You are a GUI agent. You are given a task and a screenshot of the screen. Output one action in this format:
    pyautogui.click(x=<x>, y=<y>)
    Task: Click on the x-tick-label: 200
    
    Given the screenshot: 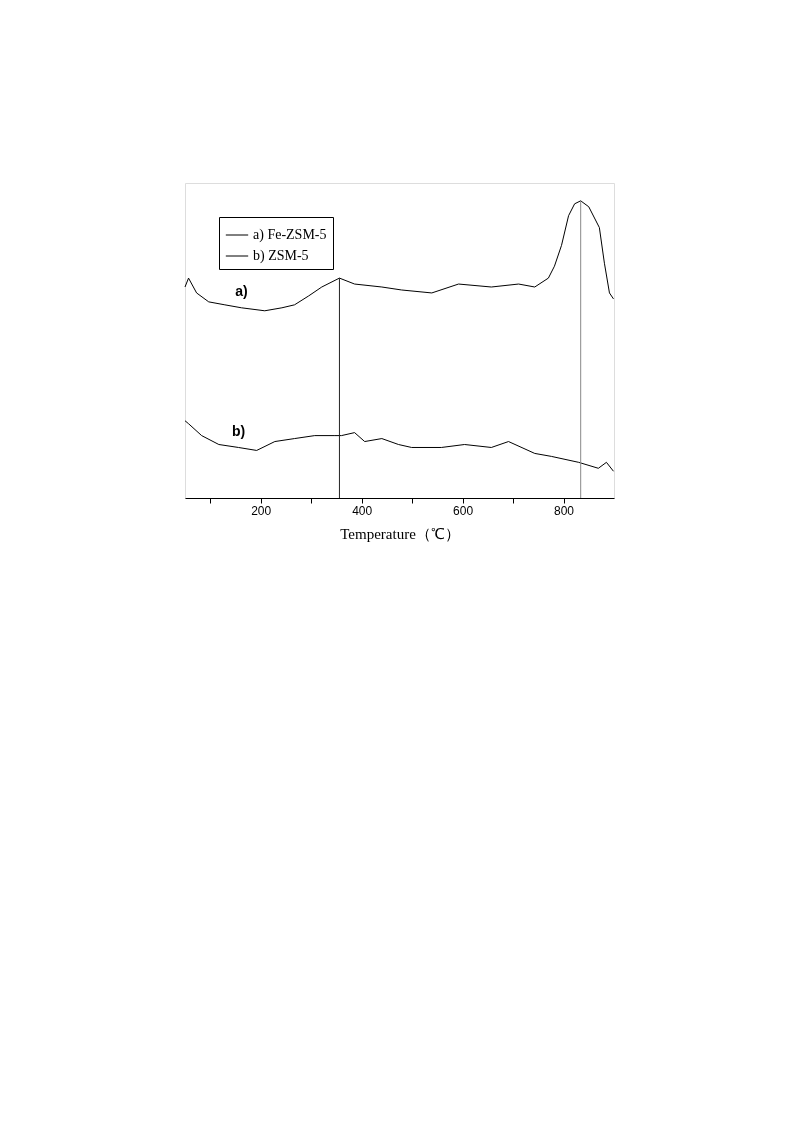 What is the action you would take?
    pyautogui.click(x=261, y=510)
    